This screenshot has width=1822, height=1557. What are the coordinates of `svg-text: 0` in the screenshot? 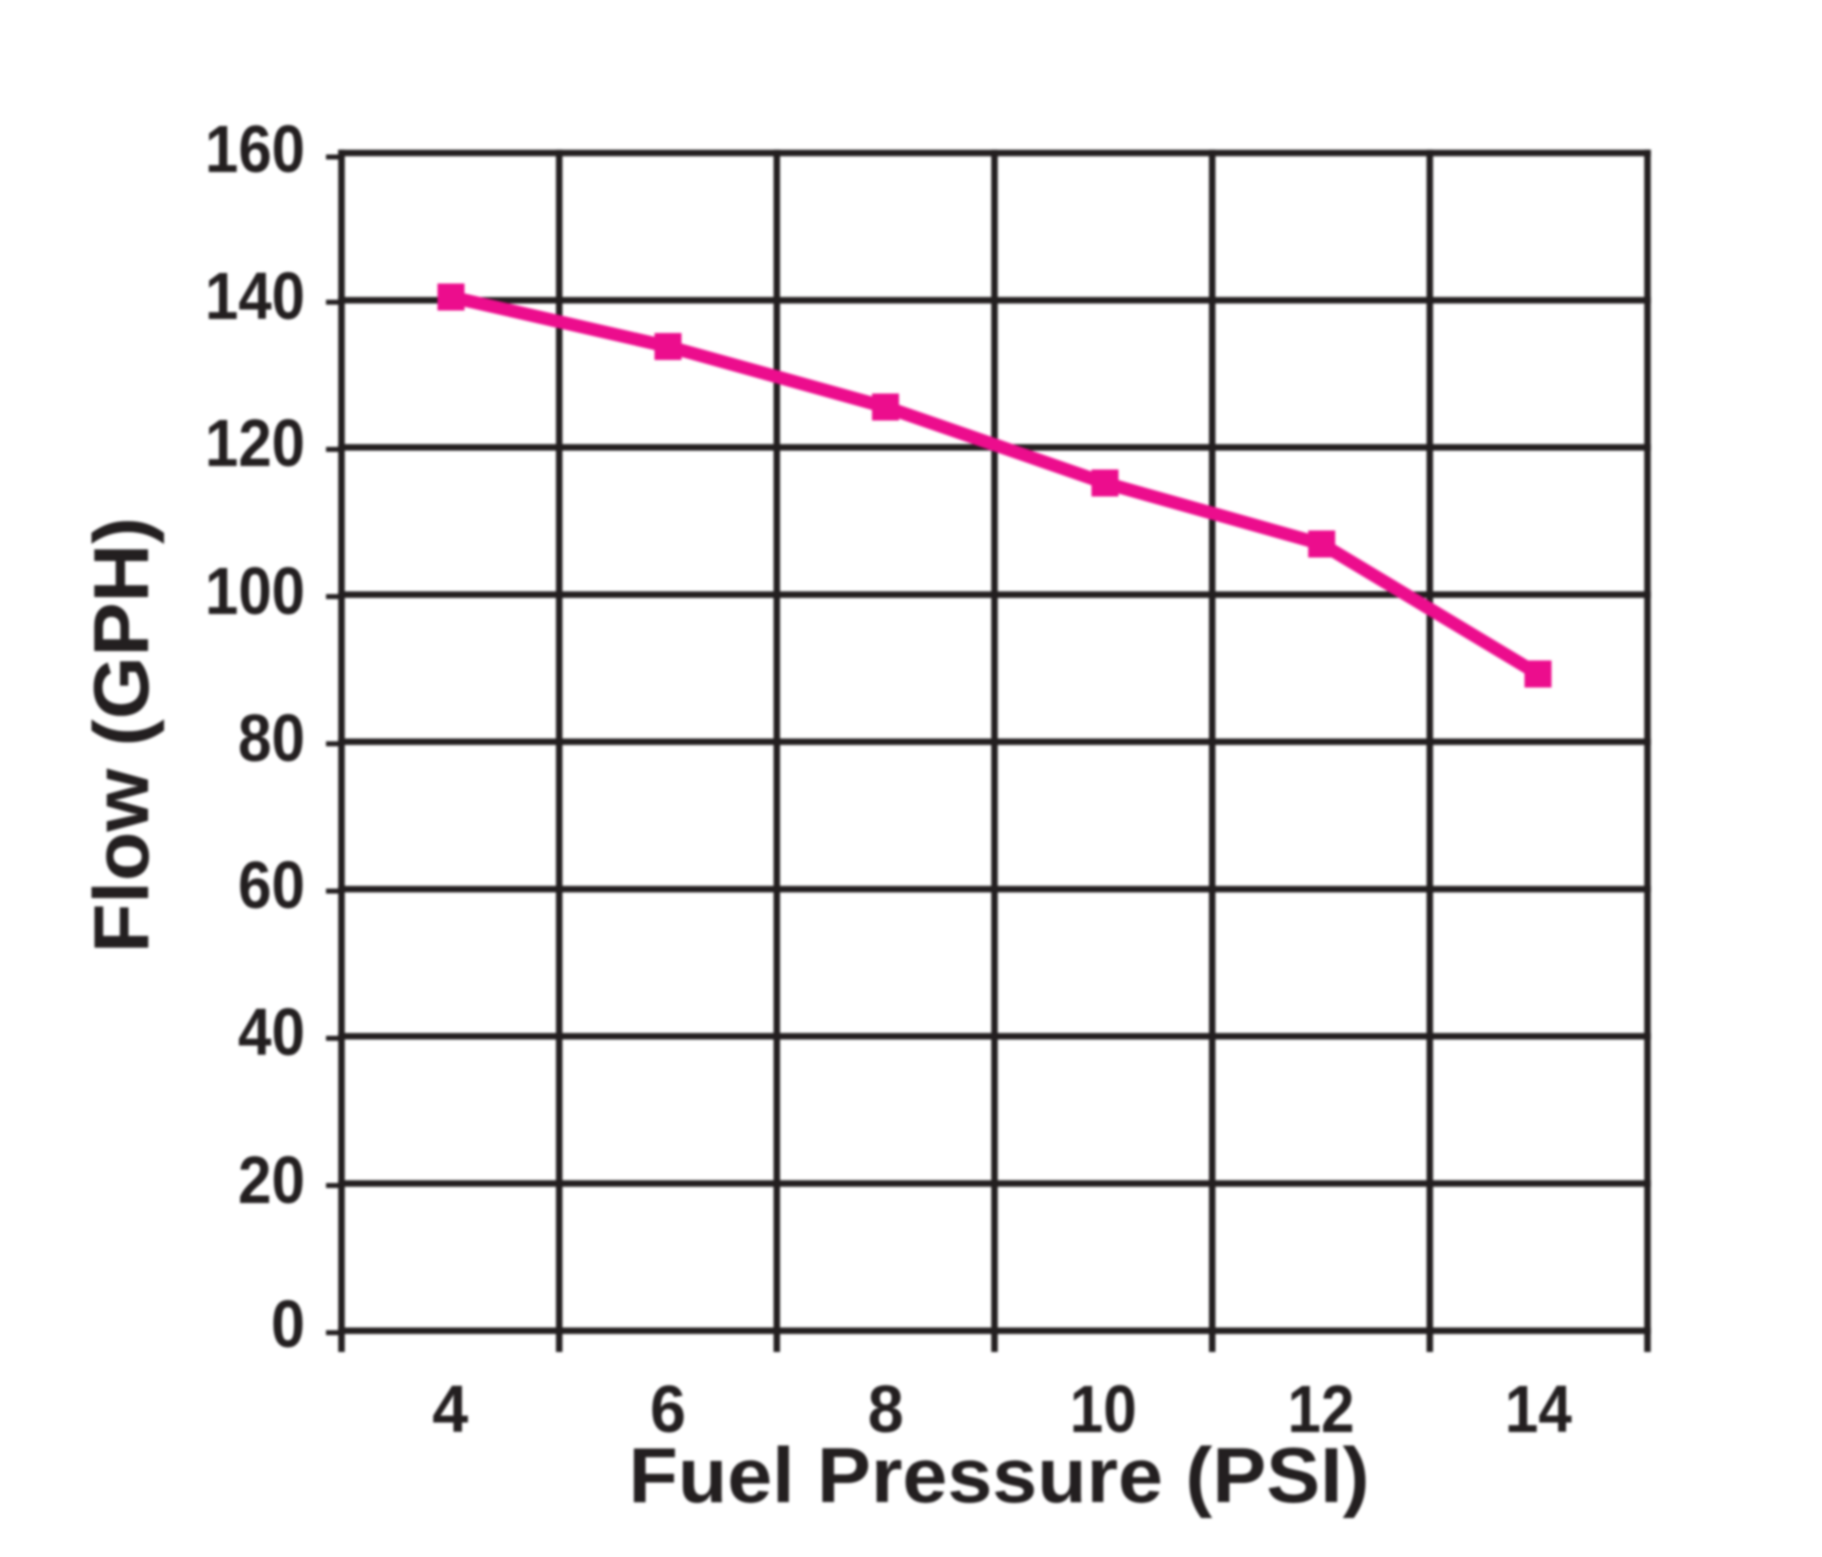 It's located at (288, 1324).